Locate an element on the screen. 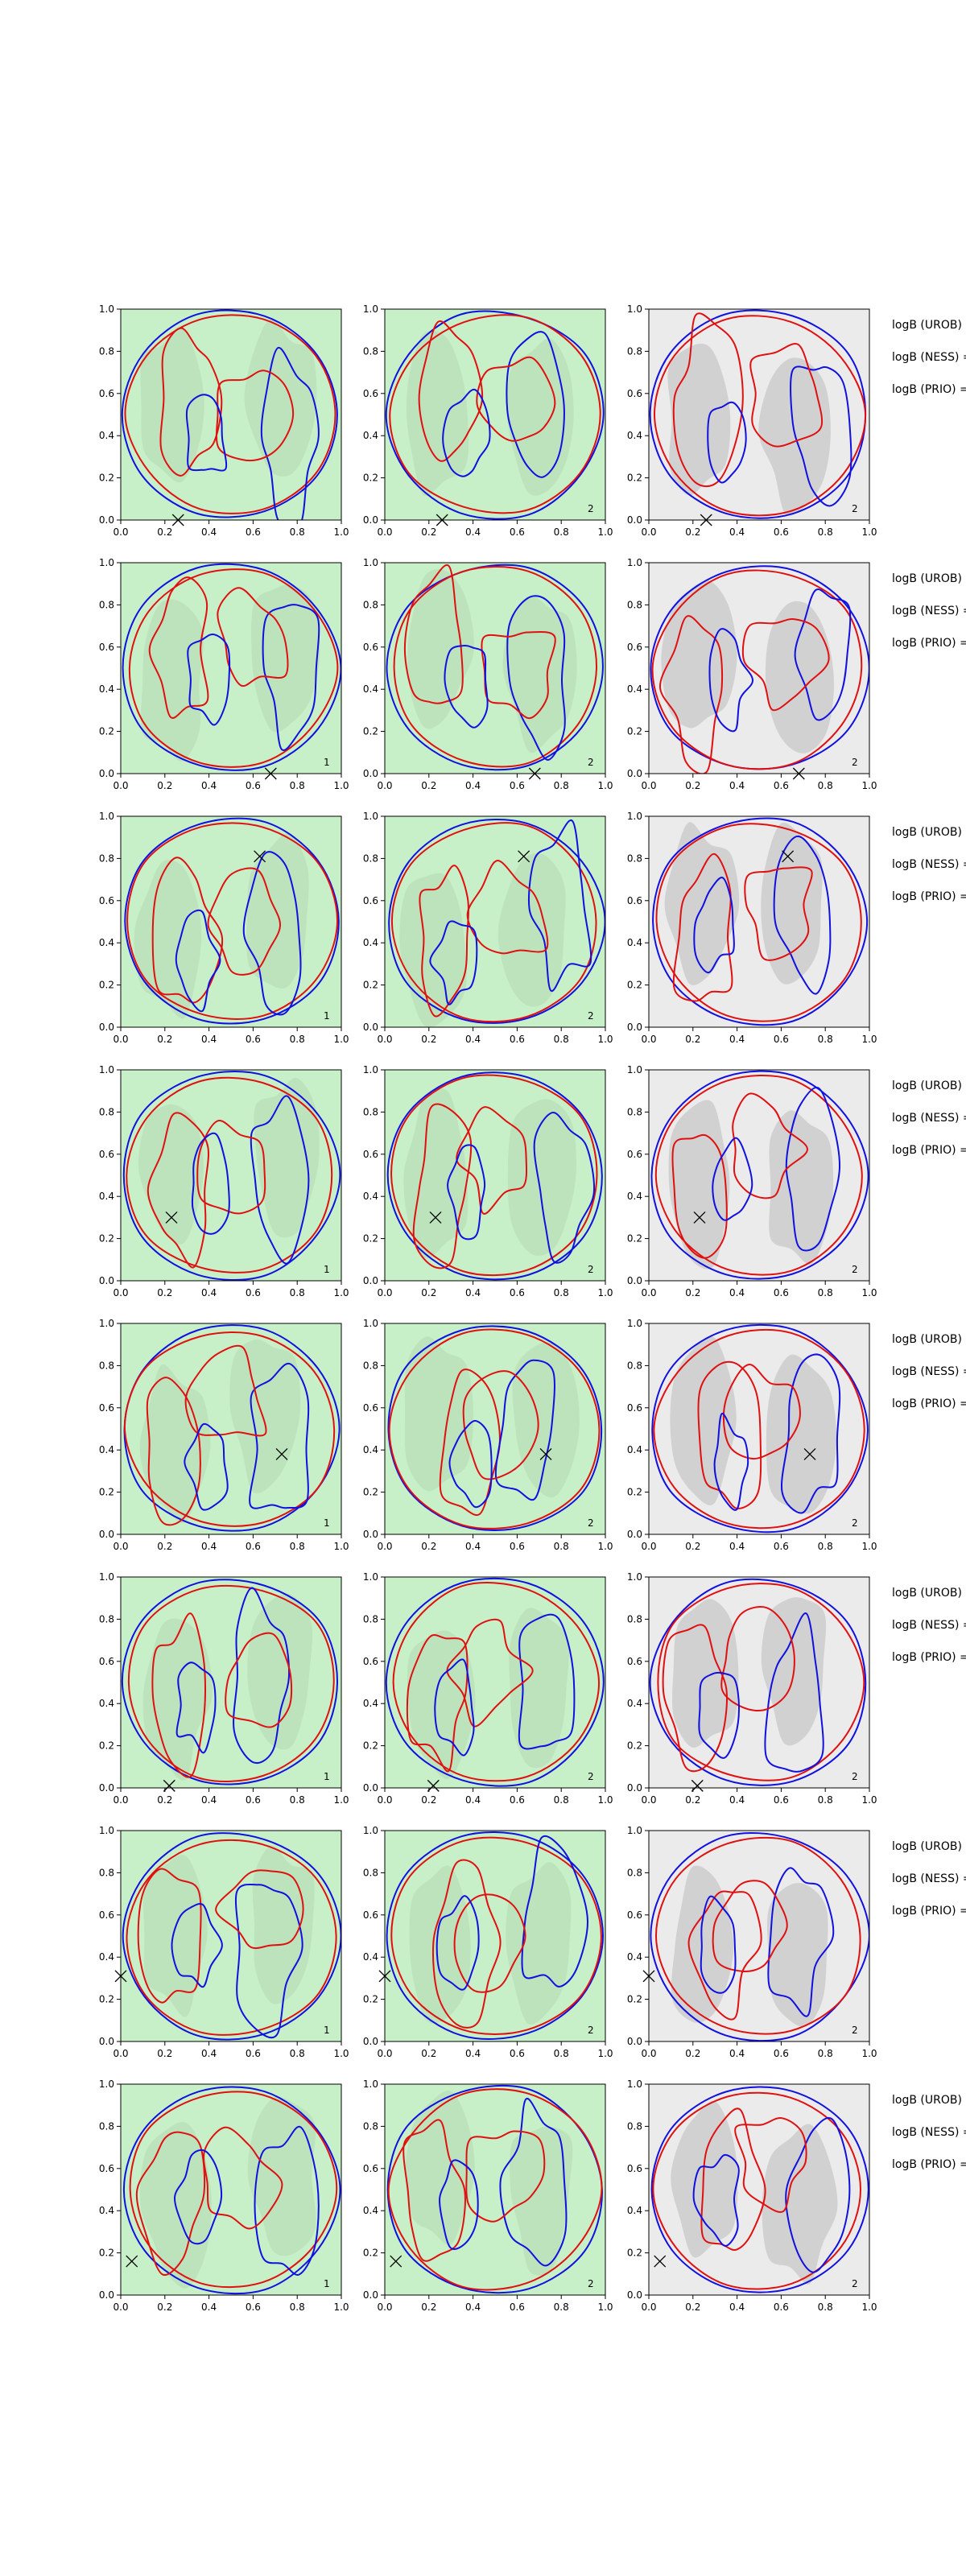 Image resolution: width=966 pixels, height=2576 pixels. panel-r5-c3: 0.0 0.2 0.4 0.6 0.8 1.0 0.0 0.2 0.4 0.6 0.8 1.0 2 is located at coordinates (752, 1435).